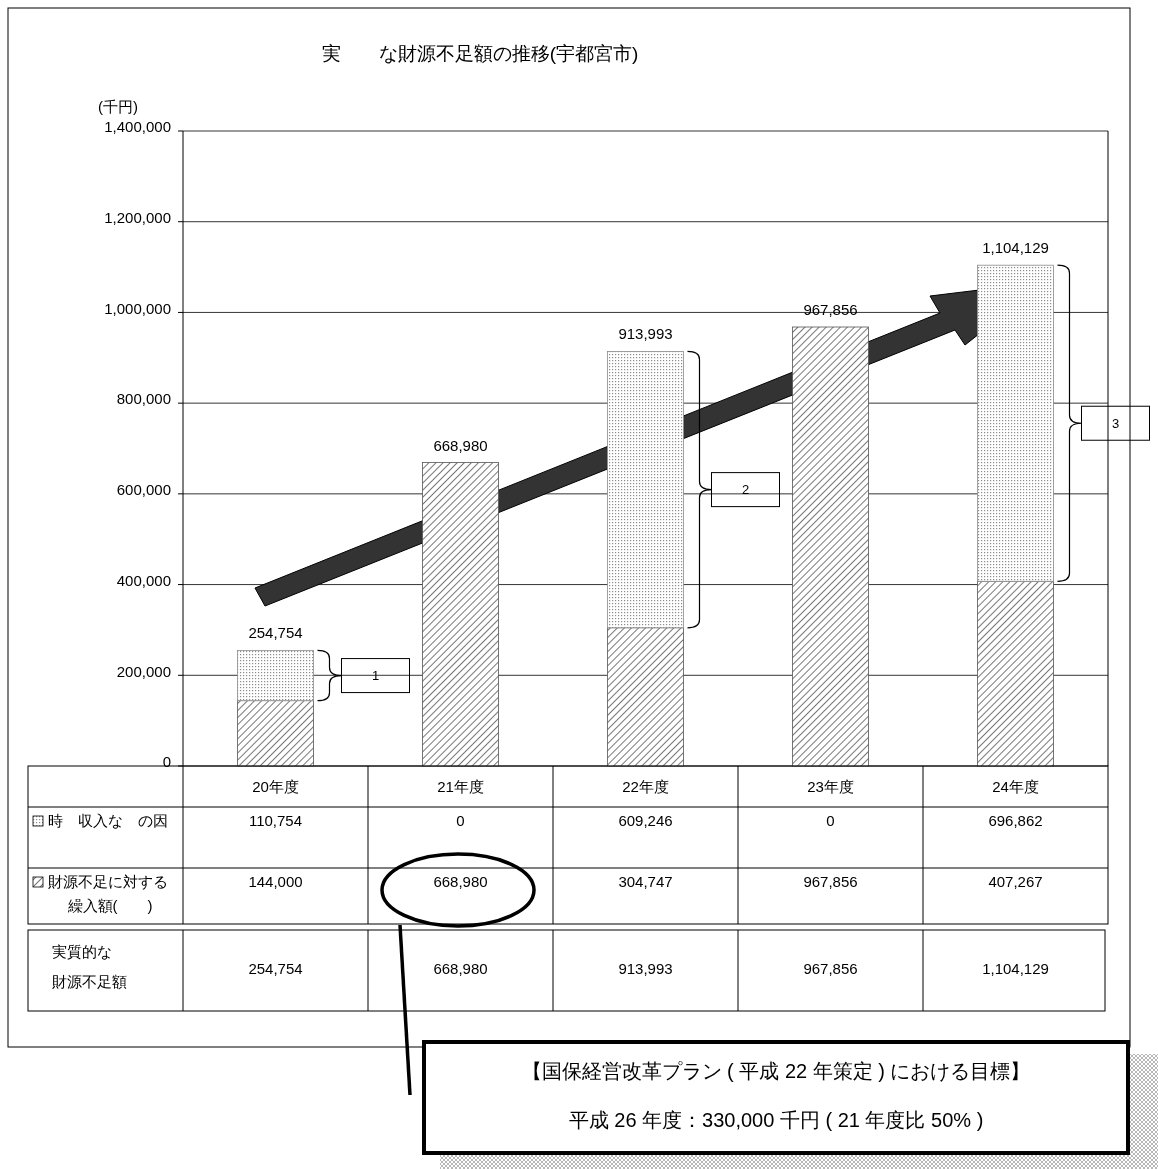 The image size is (1158, 1169). I want to click on text: 3, so click(1115, 423).